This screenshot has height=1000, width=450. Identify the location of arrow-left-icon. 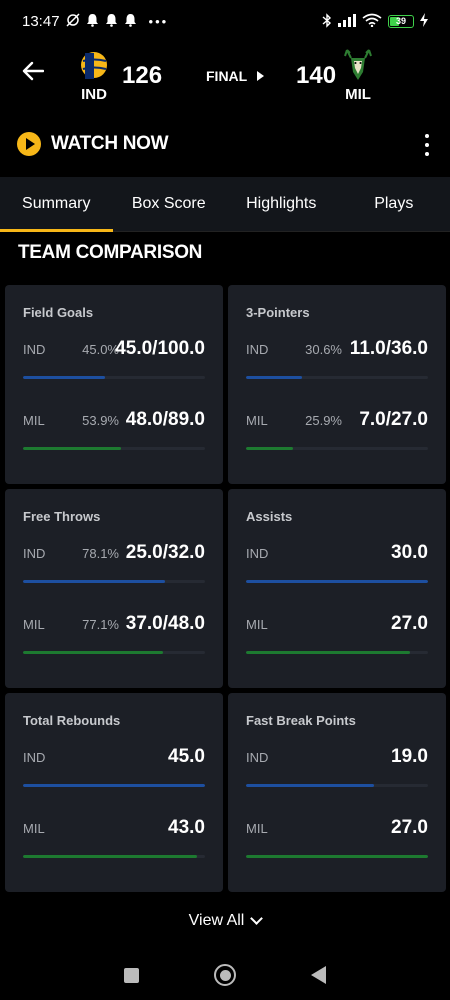
(33, 71).